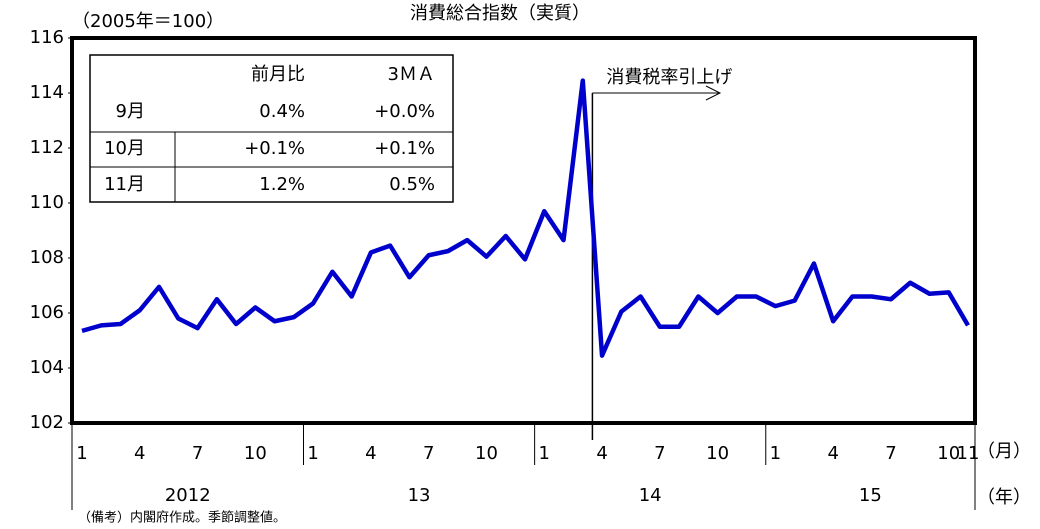 This screenshot has height=529, width=1040. What do you see at coordinates (124, 148) in the screenshot?
I see `table-cell: 10月` at bounding box center [124, 148].